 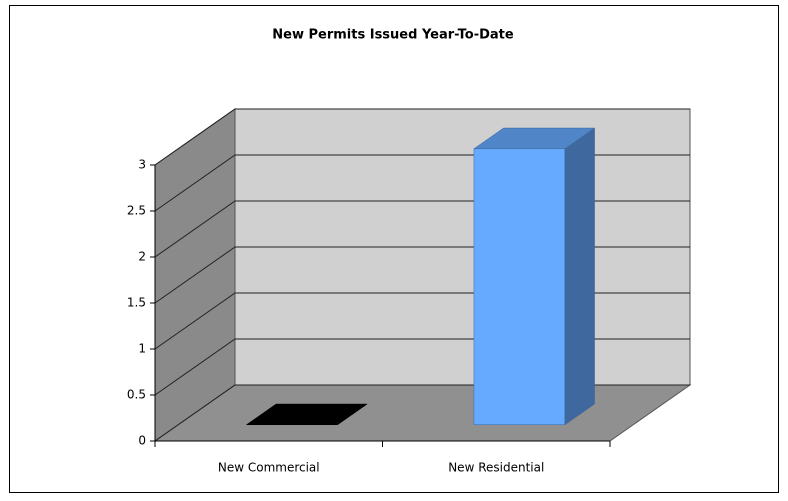 What do you see at coordinates (422, 413) in the screenshot?
I see `floor` at bounding box center [422, 413].